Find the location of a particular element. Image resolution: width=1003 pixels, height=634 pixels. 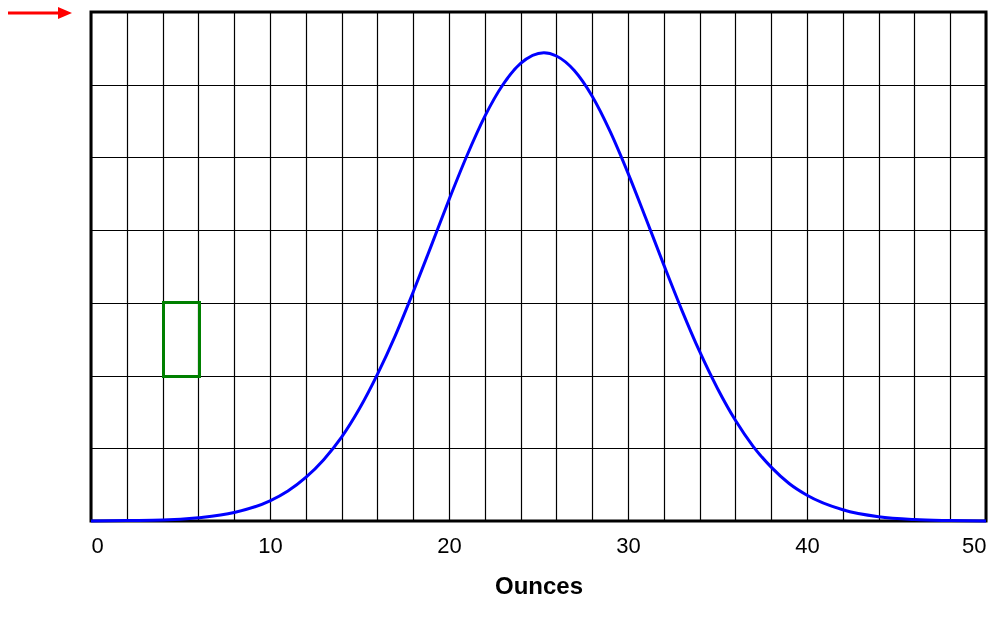

x-axis-title: Ounces is located at coordinates (539, 585).